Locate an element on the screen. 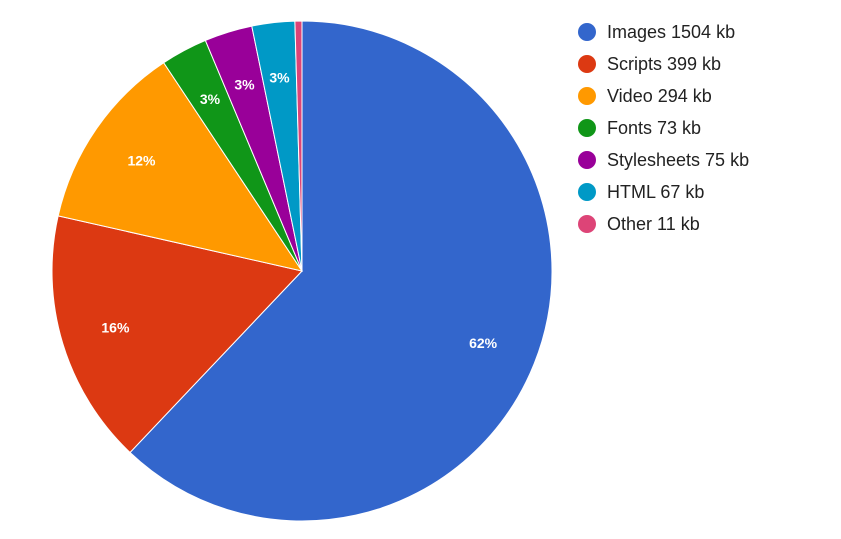 Image resolution: width=841 pixels, height=539 pixels. slice-label-images: 62% is located at coordinates (483, 343).